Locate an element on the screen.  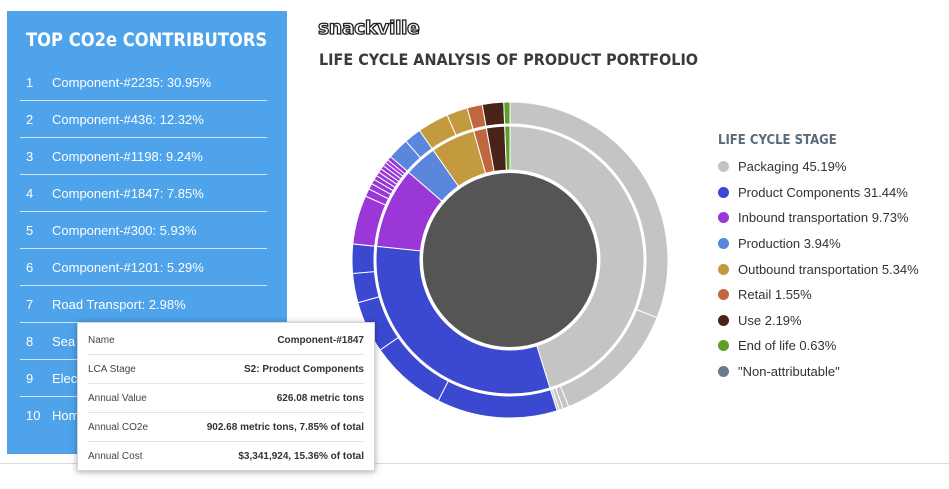
legend-title: LIFE CYCLE STAGE is located at coordinates (777, 140).